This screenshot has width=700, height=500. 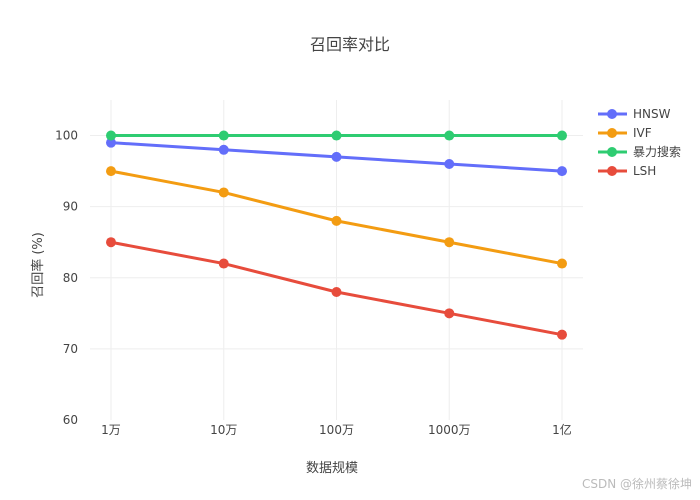 What do you see at coordinates (562, 429) in the screenshot?
I see `x-tick-label: 1亿` at bounding box center [562, 429].